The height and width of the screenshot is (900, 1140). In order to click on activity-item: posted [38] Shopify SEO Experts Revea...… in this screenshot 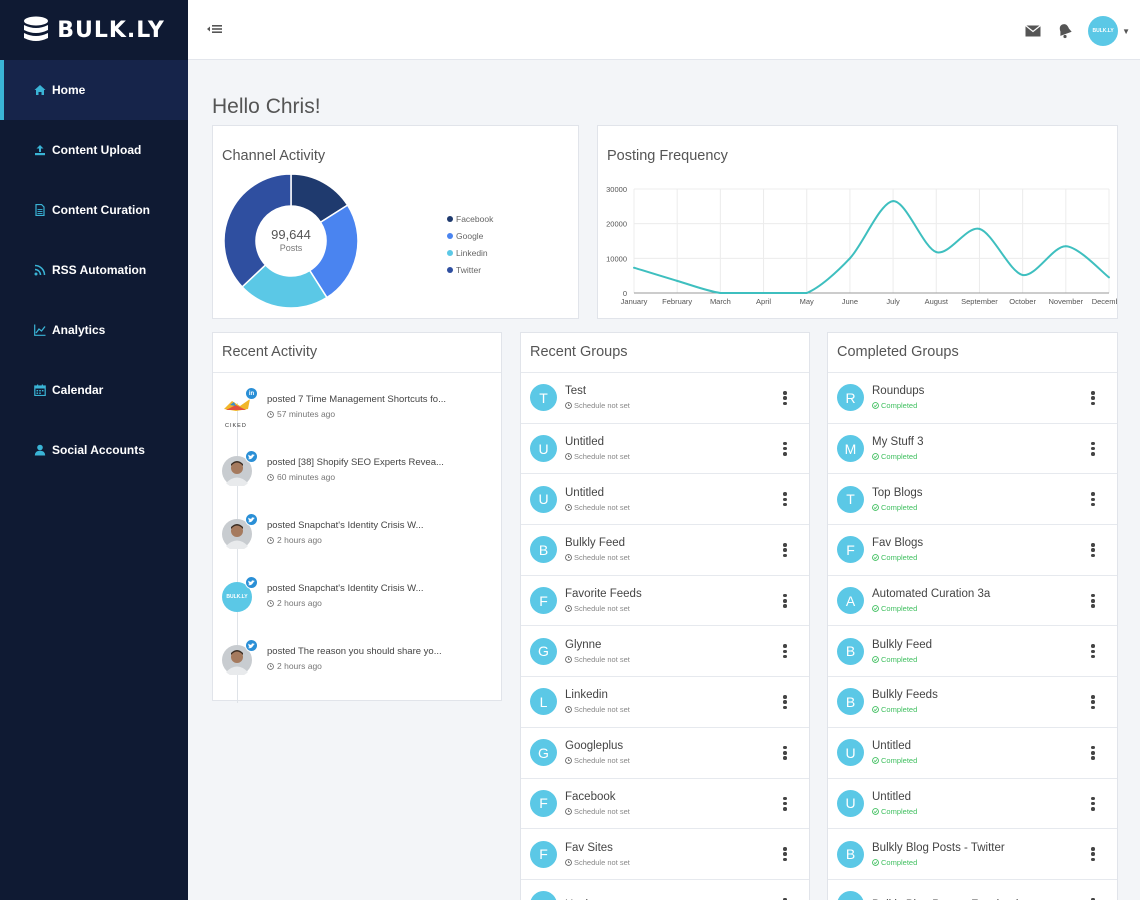, I will do `click(357, 479)`.